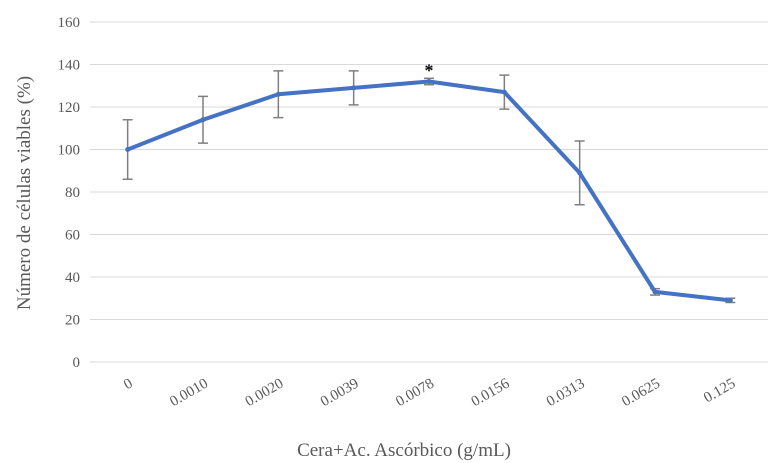  Describe the element at coordinates (77, 363) in the screenshot. I see `y-tick-label: 0` at that location.